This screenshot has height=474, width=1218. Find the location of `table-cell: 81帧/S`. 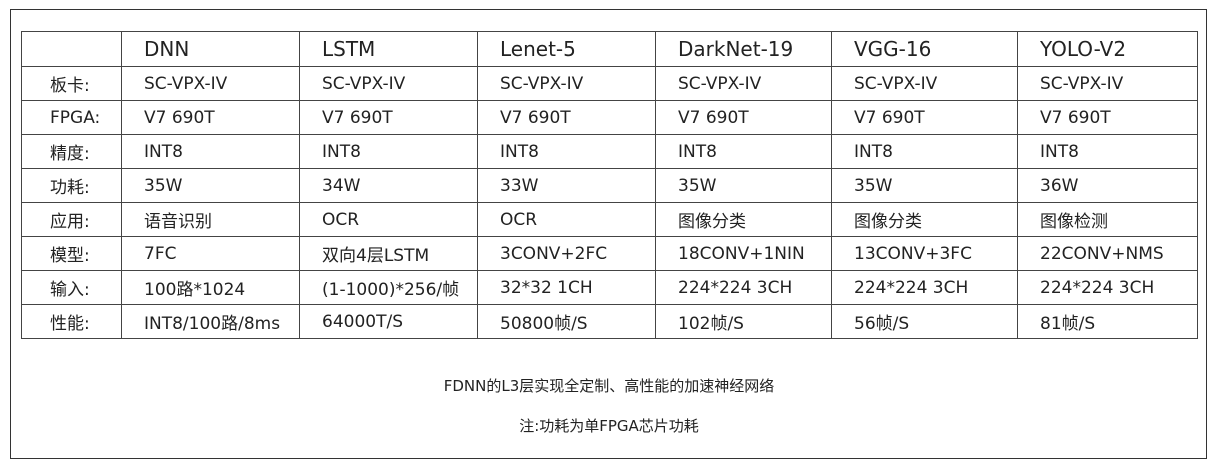

table-cell: 81帧/S is located at coordinates (1107, 321).